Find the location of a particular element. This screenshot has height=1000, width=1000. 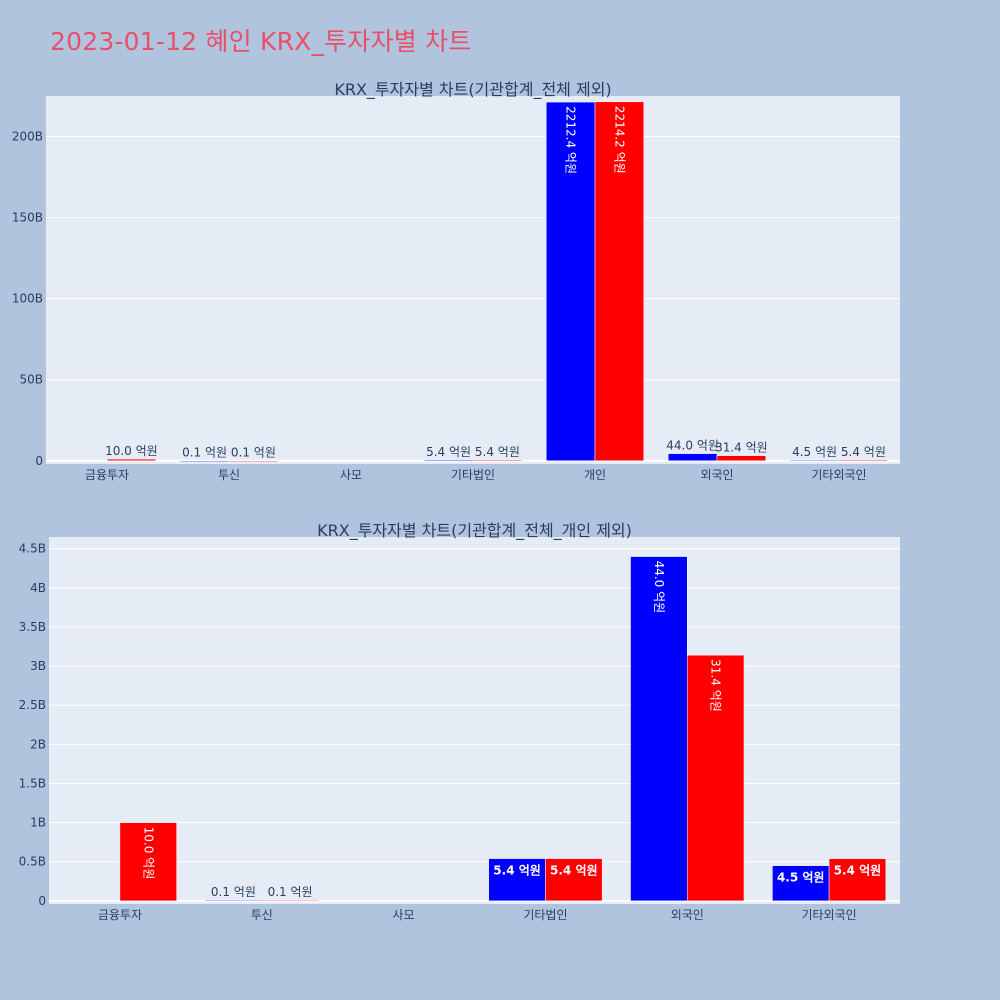

y-tick-label: 100B is located at coordinates (27, 299).